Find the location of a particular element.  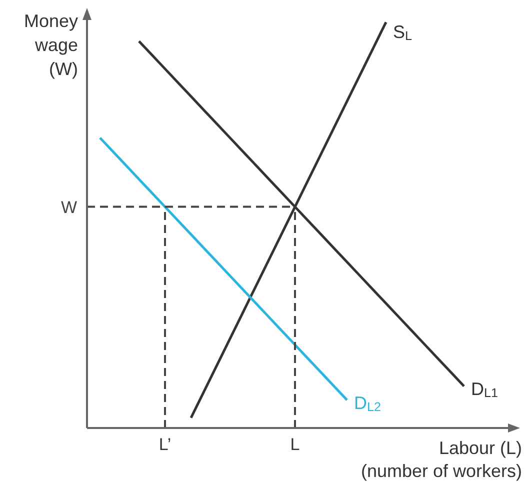

y-axis-title: Money wage (W) is located at coordinates (50, 45).